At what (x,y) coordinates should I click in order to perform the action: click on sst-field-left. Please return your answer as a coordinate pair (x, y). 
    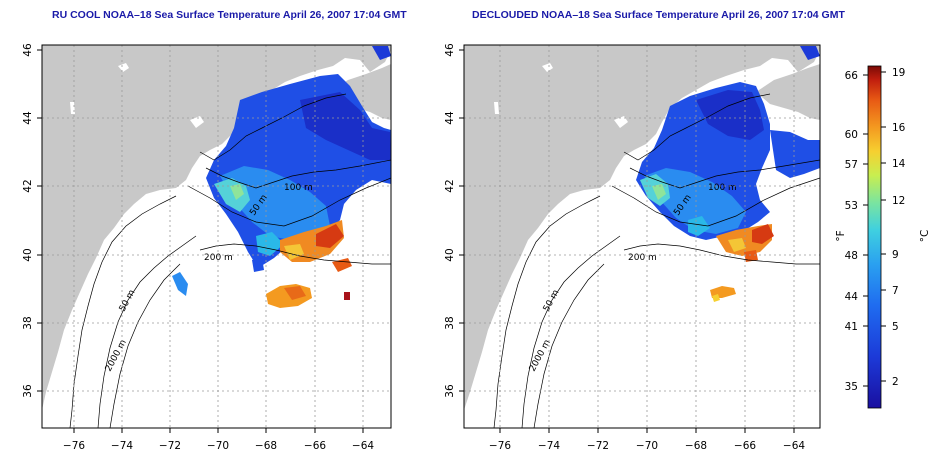
    Looking at the image, I should click on (281, 177).